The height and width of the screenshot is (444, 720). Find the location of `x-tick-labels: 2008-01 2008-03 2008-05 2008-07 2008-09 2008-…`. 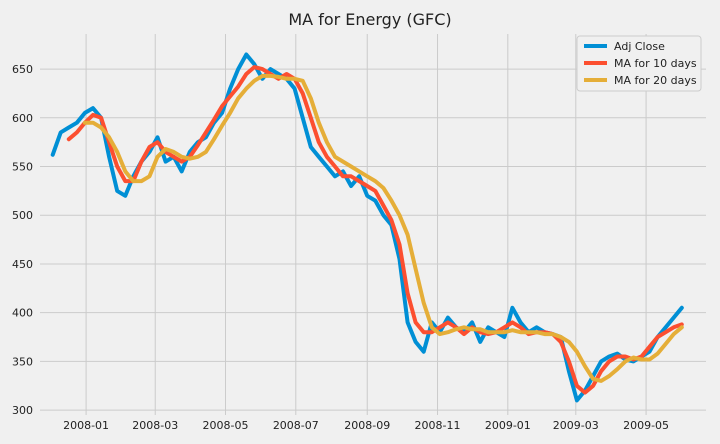

x-tick-labels: 2008-01 2008-03 2008-05 2008-07 2008-09 2008-… is located at coordinates (366, 425).